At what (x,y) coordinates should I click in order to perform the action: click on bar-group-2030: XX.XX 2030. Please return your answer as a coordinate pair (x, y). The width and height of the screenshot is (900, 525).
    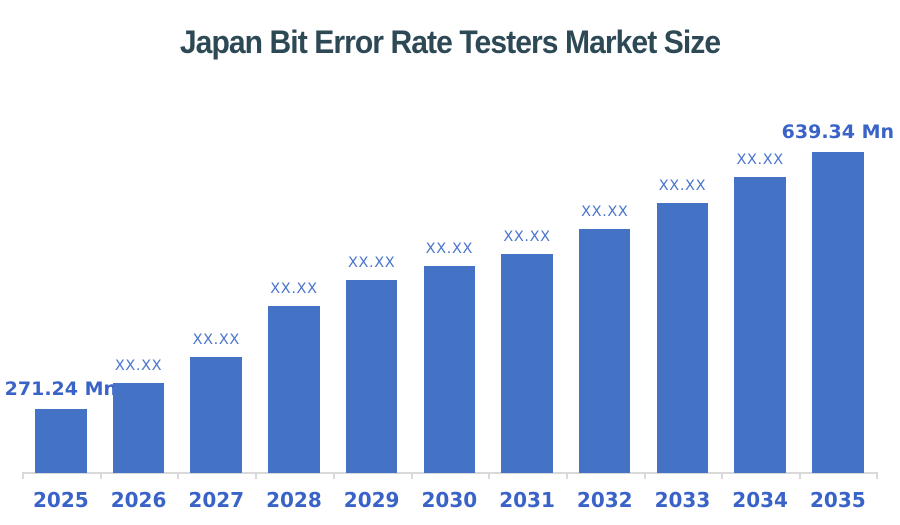
    Looking at the image, I should click on (450, 262).